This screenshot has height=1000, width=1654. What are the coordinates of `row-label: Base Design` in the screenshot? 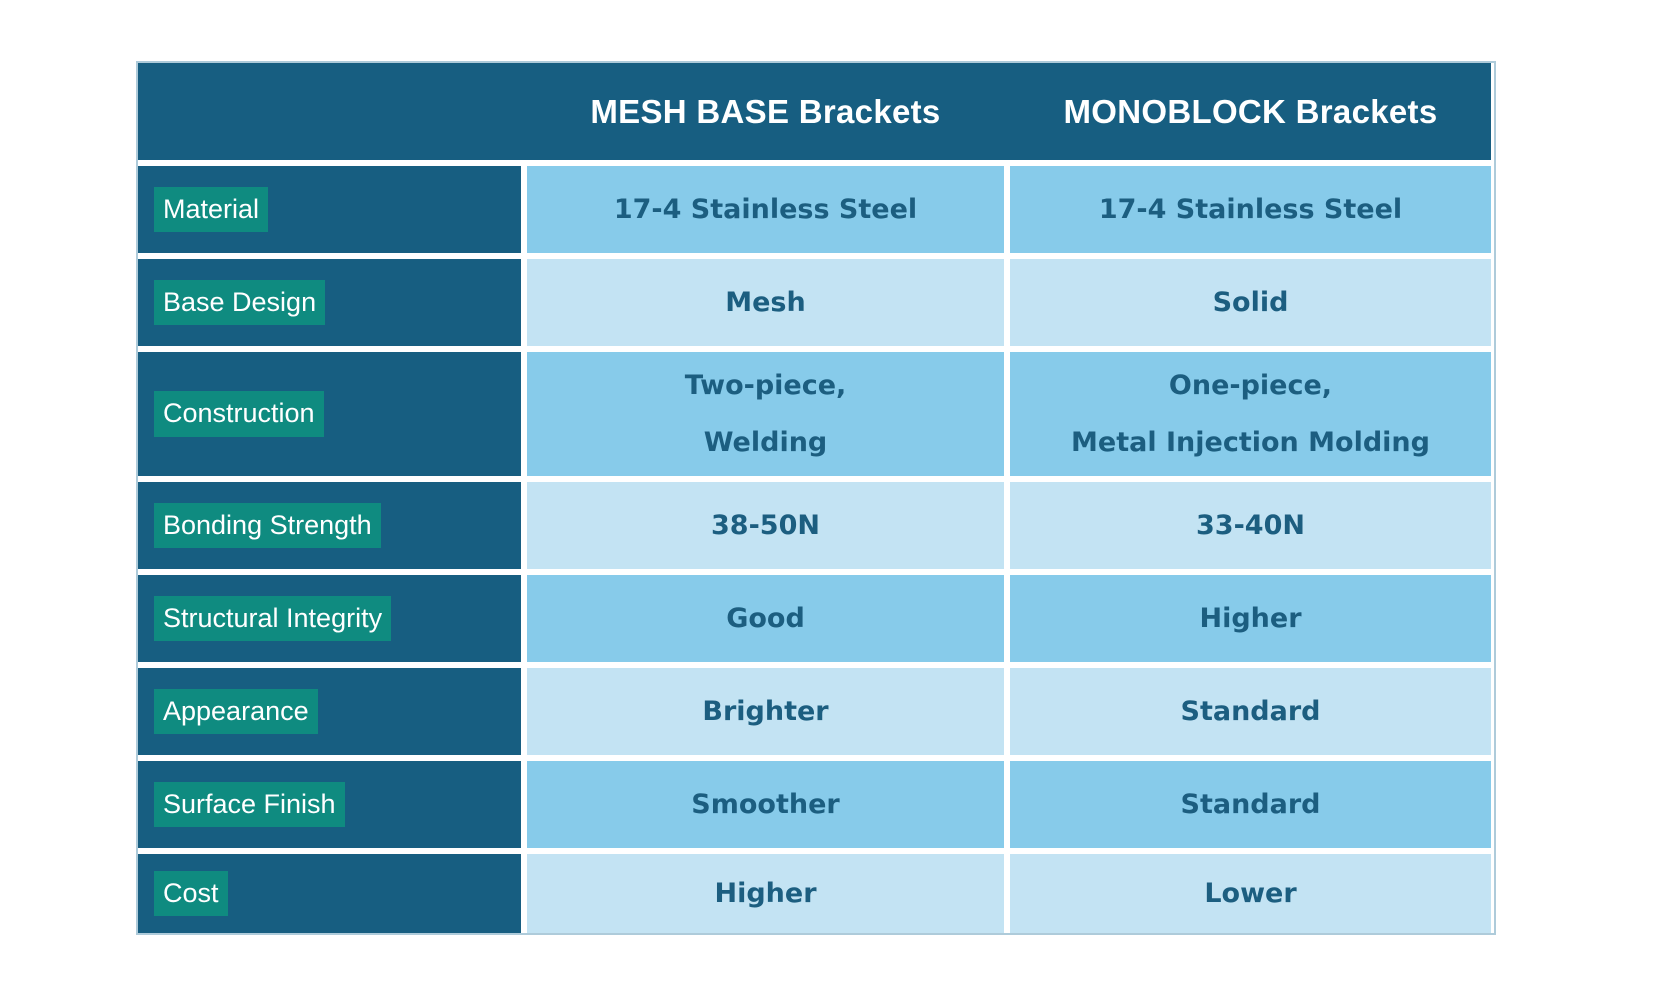 It's located at (240, 302).